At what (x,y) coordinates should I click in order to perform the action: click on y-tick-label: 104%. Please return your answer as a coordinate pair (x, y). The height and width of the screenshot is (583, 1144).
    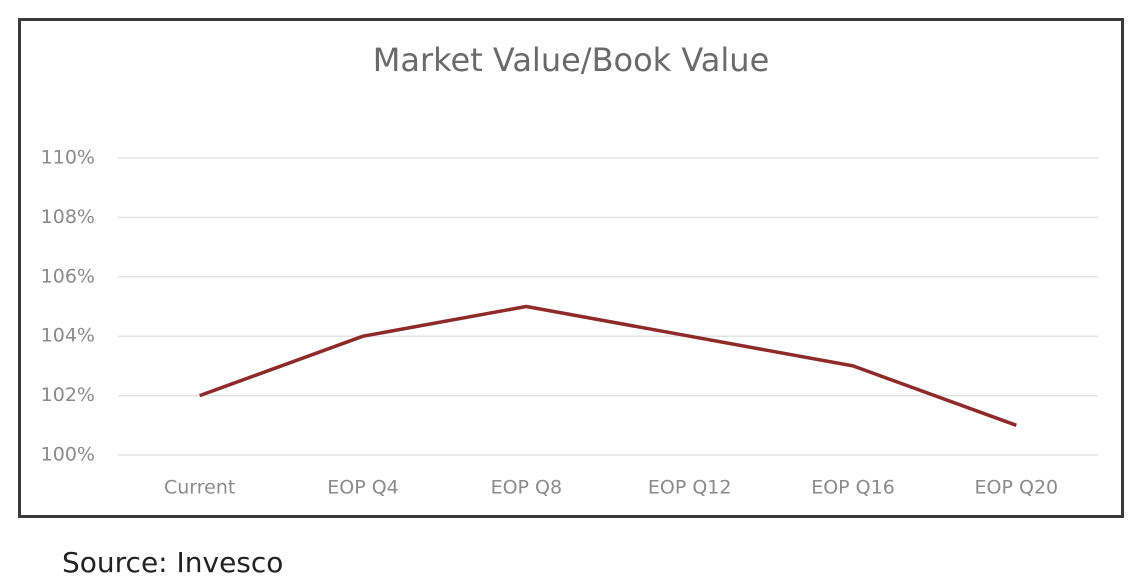
    Looking at the image, I should click on (68, 336).